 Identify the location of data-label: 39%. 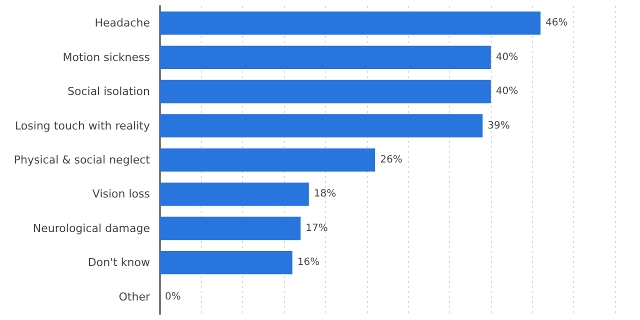
(499, 126).